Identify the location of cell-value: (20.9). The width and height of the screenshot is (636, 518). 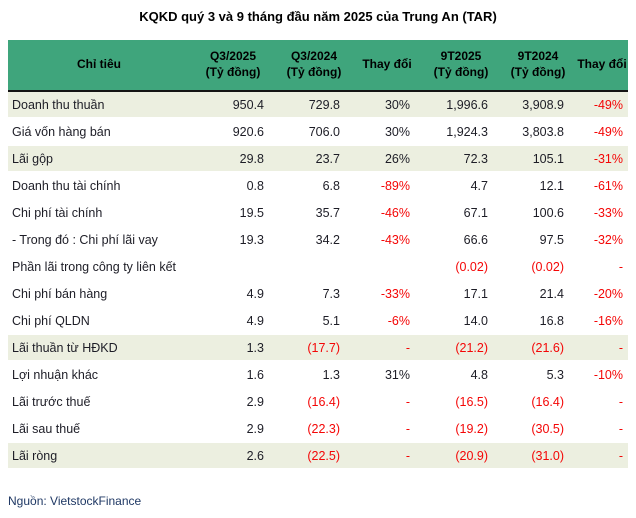
(461, 456).